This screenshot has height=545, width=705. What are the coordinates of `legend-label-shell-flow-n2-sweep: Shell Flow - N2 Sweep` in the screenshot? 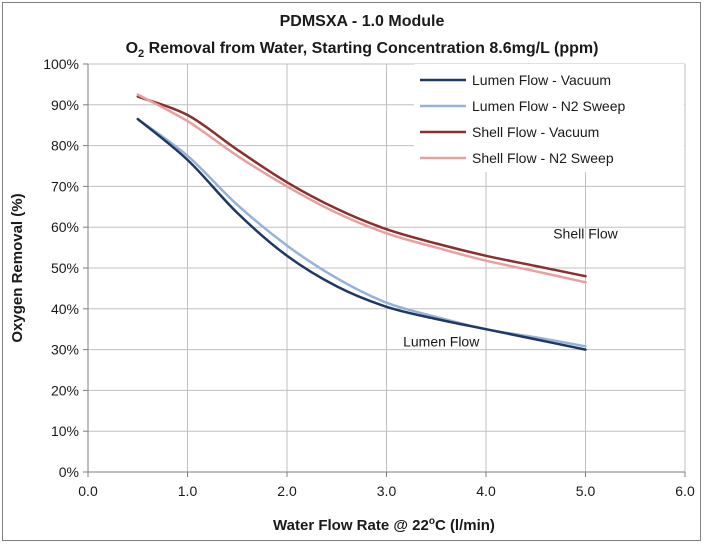 It's located at (543, 158).